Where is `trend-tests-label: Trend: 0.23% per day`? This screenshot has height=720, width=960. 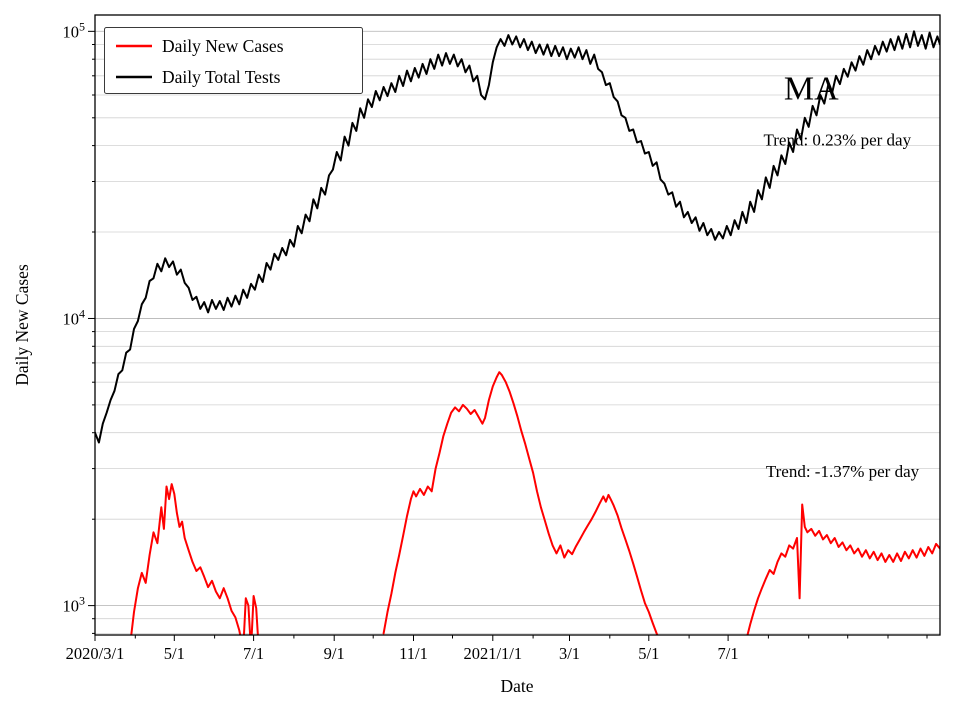 trend-tests-label: Trend: 0.23% per day is located at coordinates (837, 140).